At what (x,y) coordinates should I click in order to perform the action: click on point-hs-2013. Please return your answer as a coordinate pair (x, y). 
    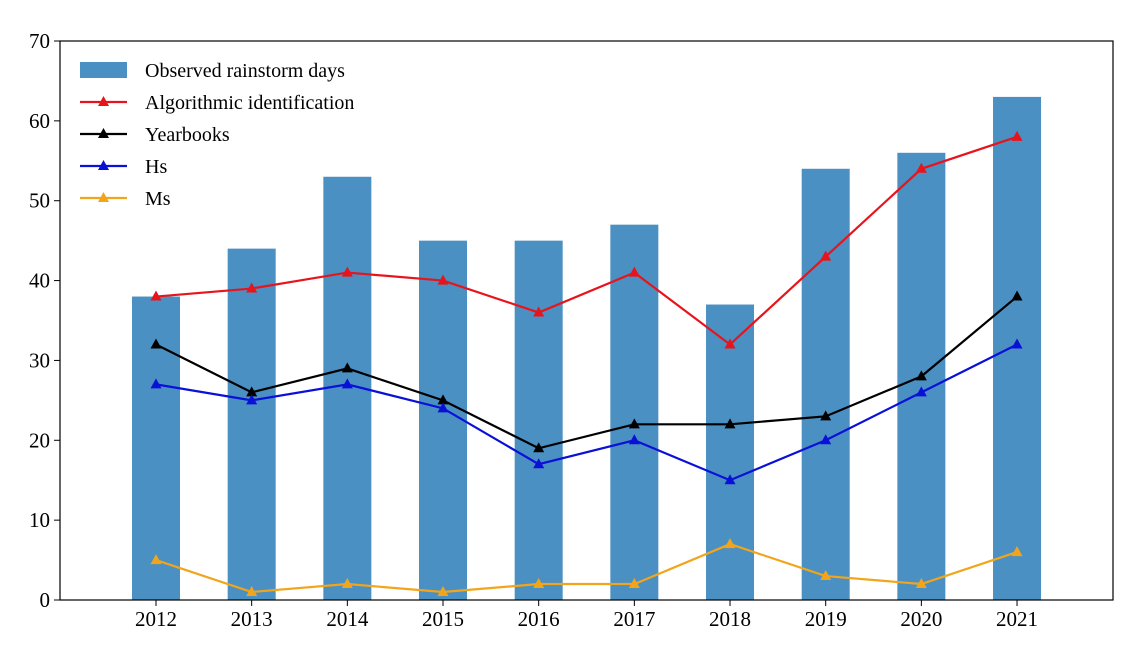
    Looking at the image, I should click on (252, 399).